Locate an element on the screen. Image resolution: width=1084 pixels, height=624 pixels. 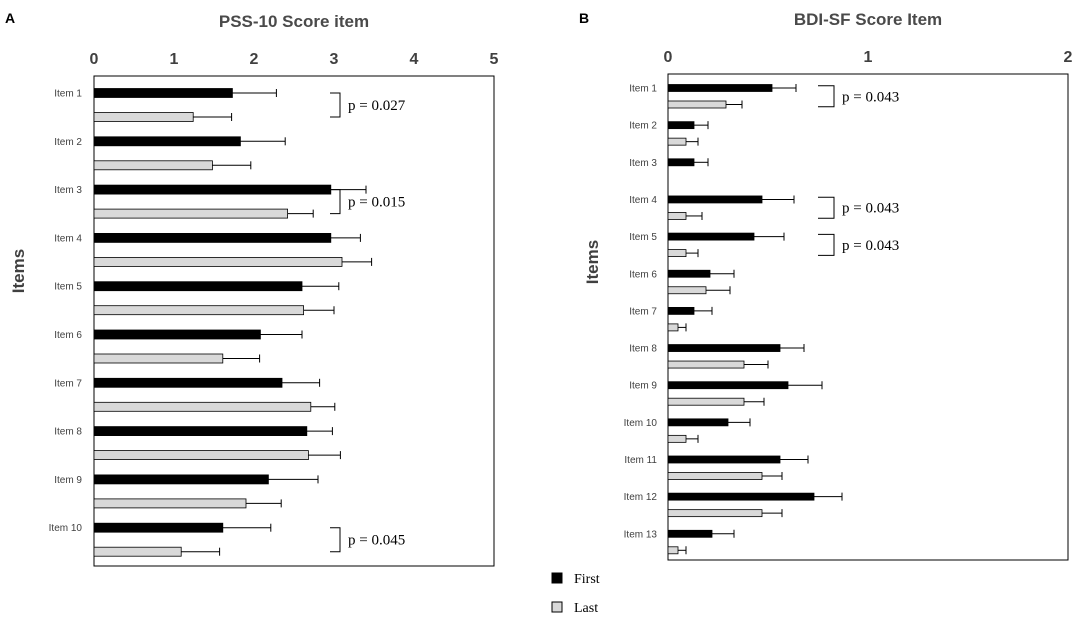
panel-a-x-tick-label: 1 is located at coordinates (174, 59).